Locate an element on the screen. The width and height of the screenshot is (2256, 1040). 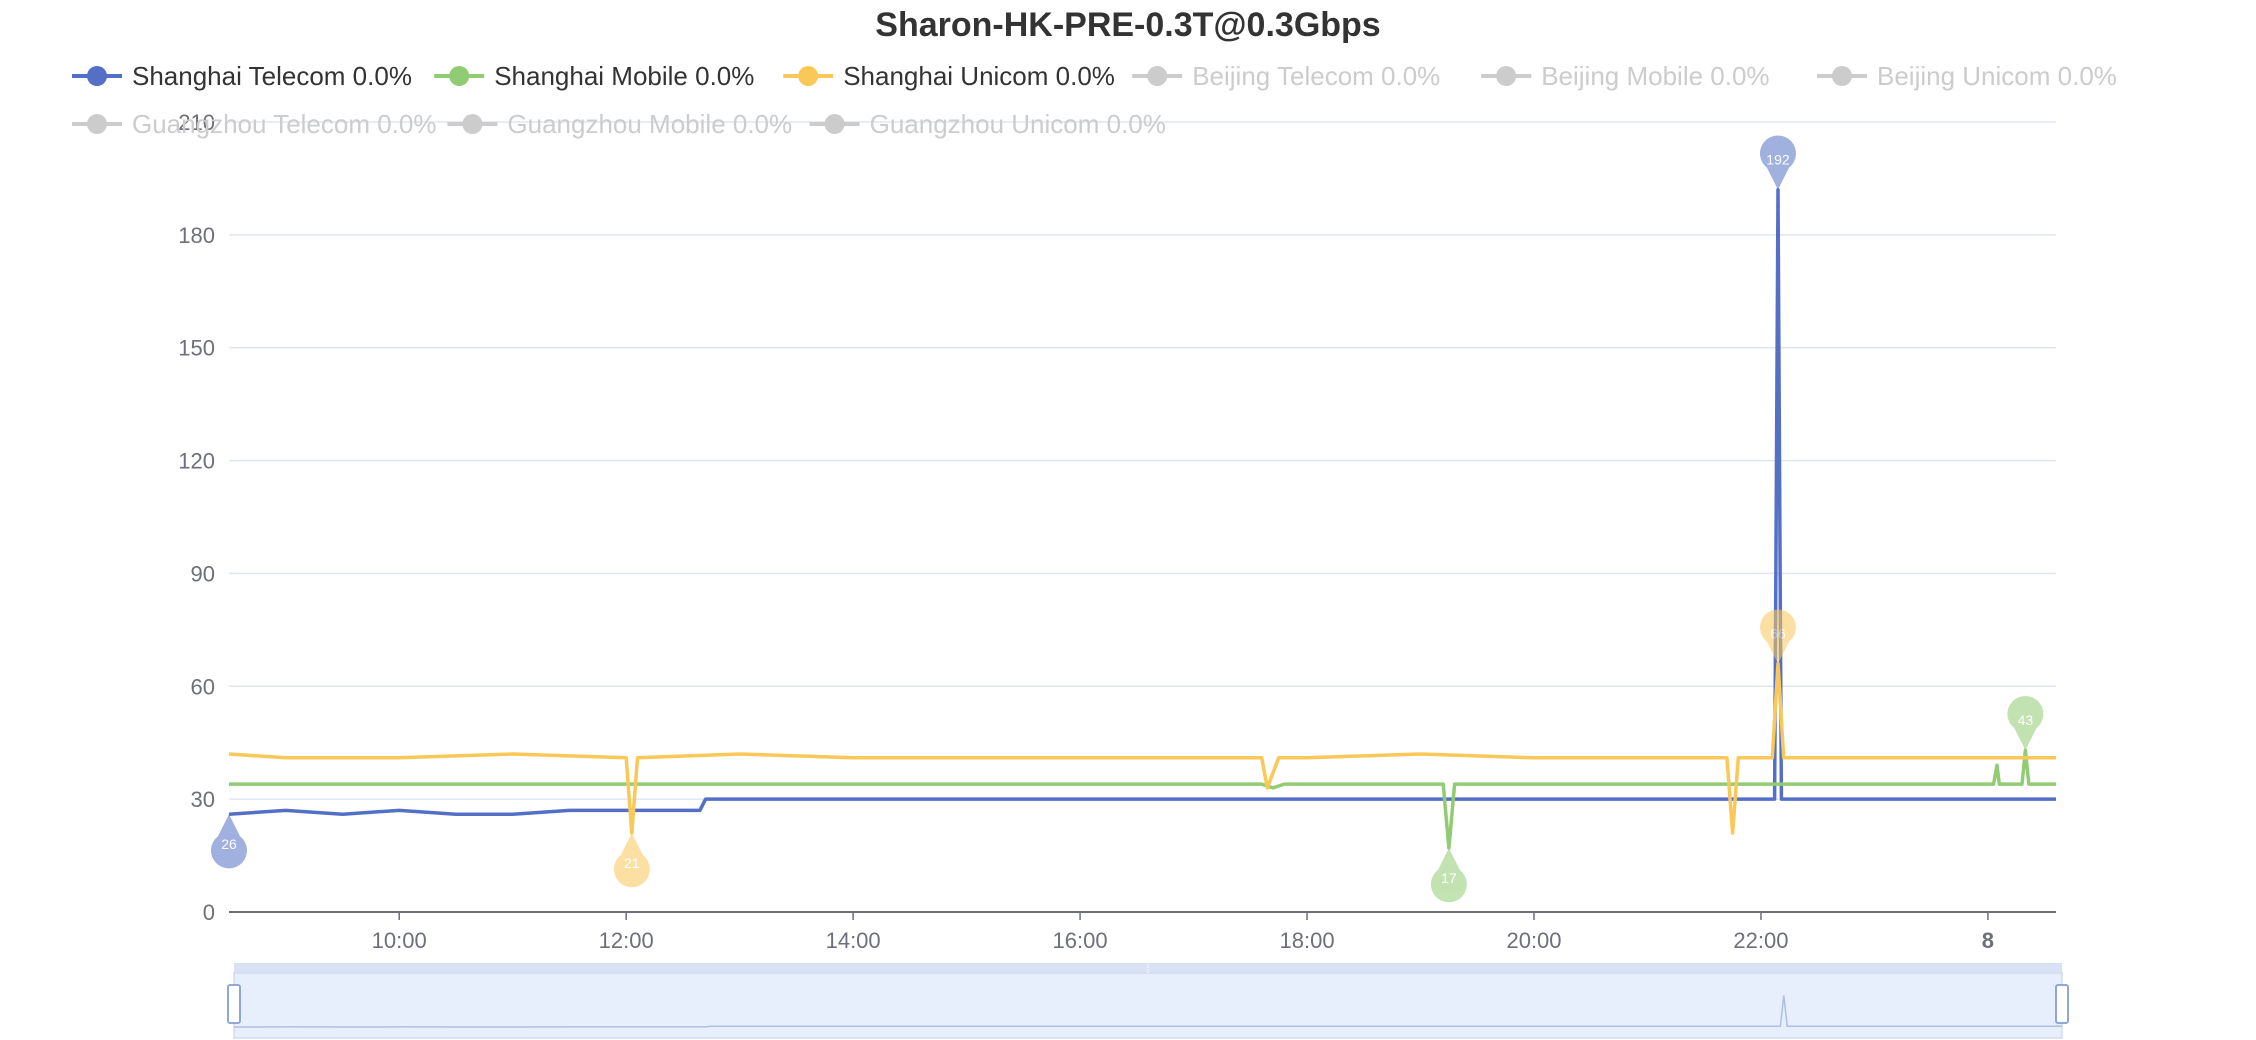
pin-label: 26 is located at coordinates (229, 844).